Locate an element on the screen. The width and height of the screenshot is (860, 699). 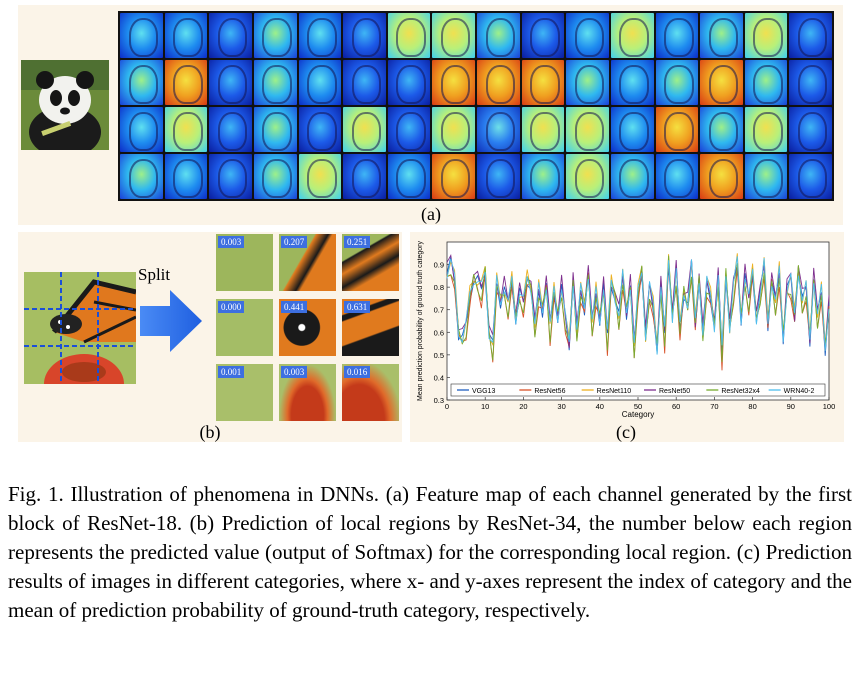
region-probability: 0.631 is located at coordinates (357, 307).